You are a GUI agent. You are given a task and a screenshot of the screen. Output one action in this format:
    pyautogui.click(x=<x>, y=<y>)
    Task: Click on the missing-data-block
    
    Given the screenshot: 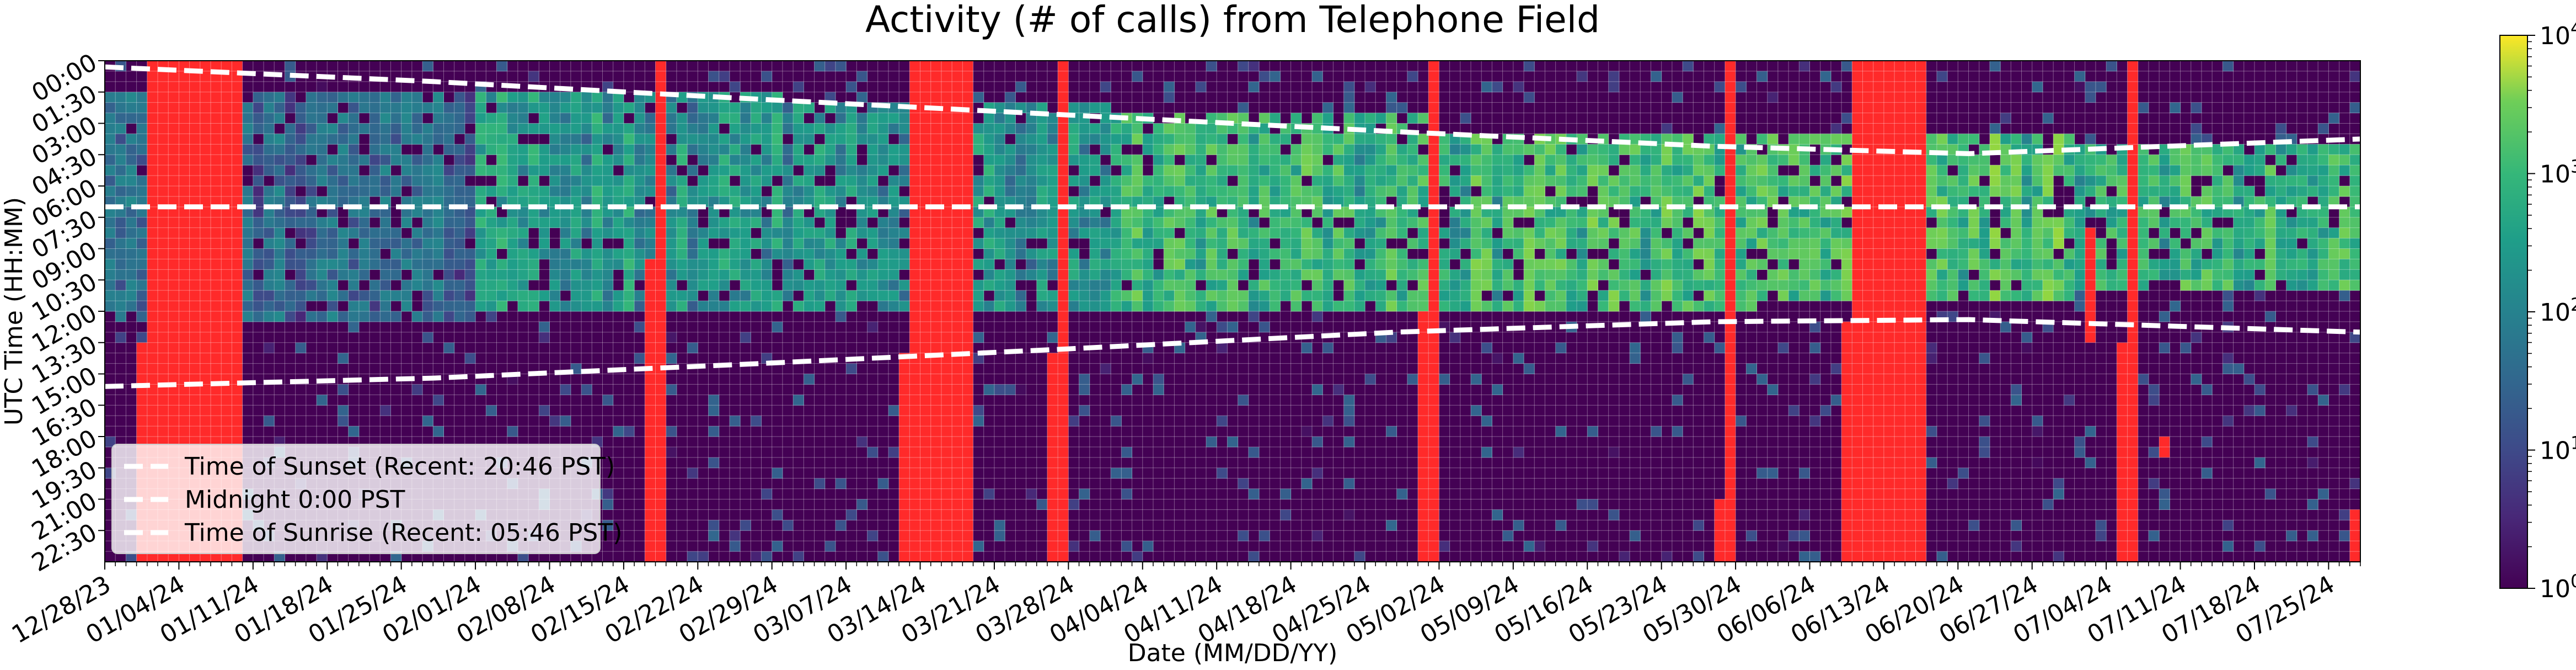 What is the action you would take?
    pyautogui.click(x=660, y=311)
    